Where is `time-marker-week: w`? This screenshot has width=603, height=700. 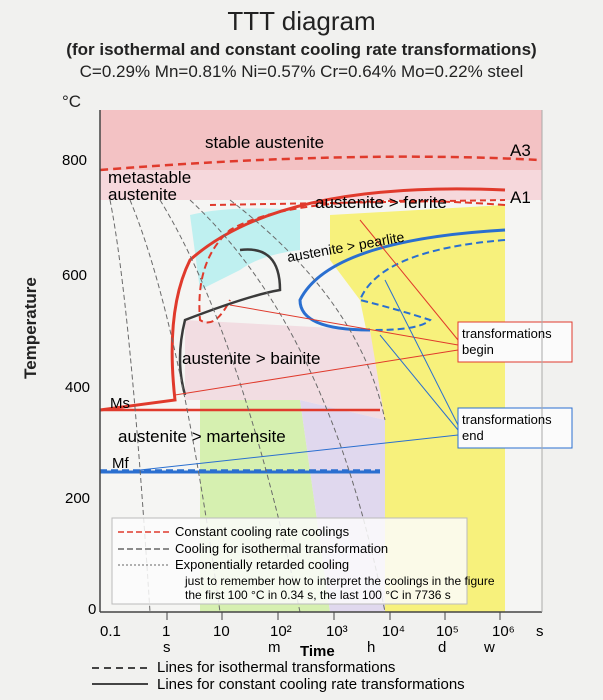 time-marker-week: w is located at coordinates (489, 647).